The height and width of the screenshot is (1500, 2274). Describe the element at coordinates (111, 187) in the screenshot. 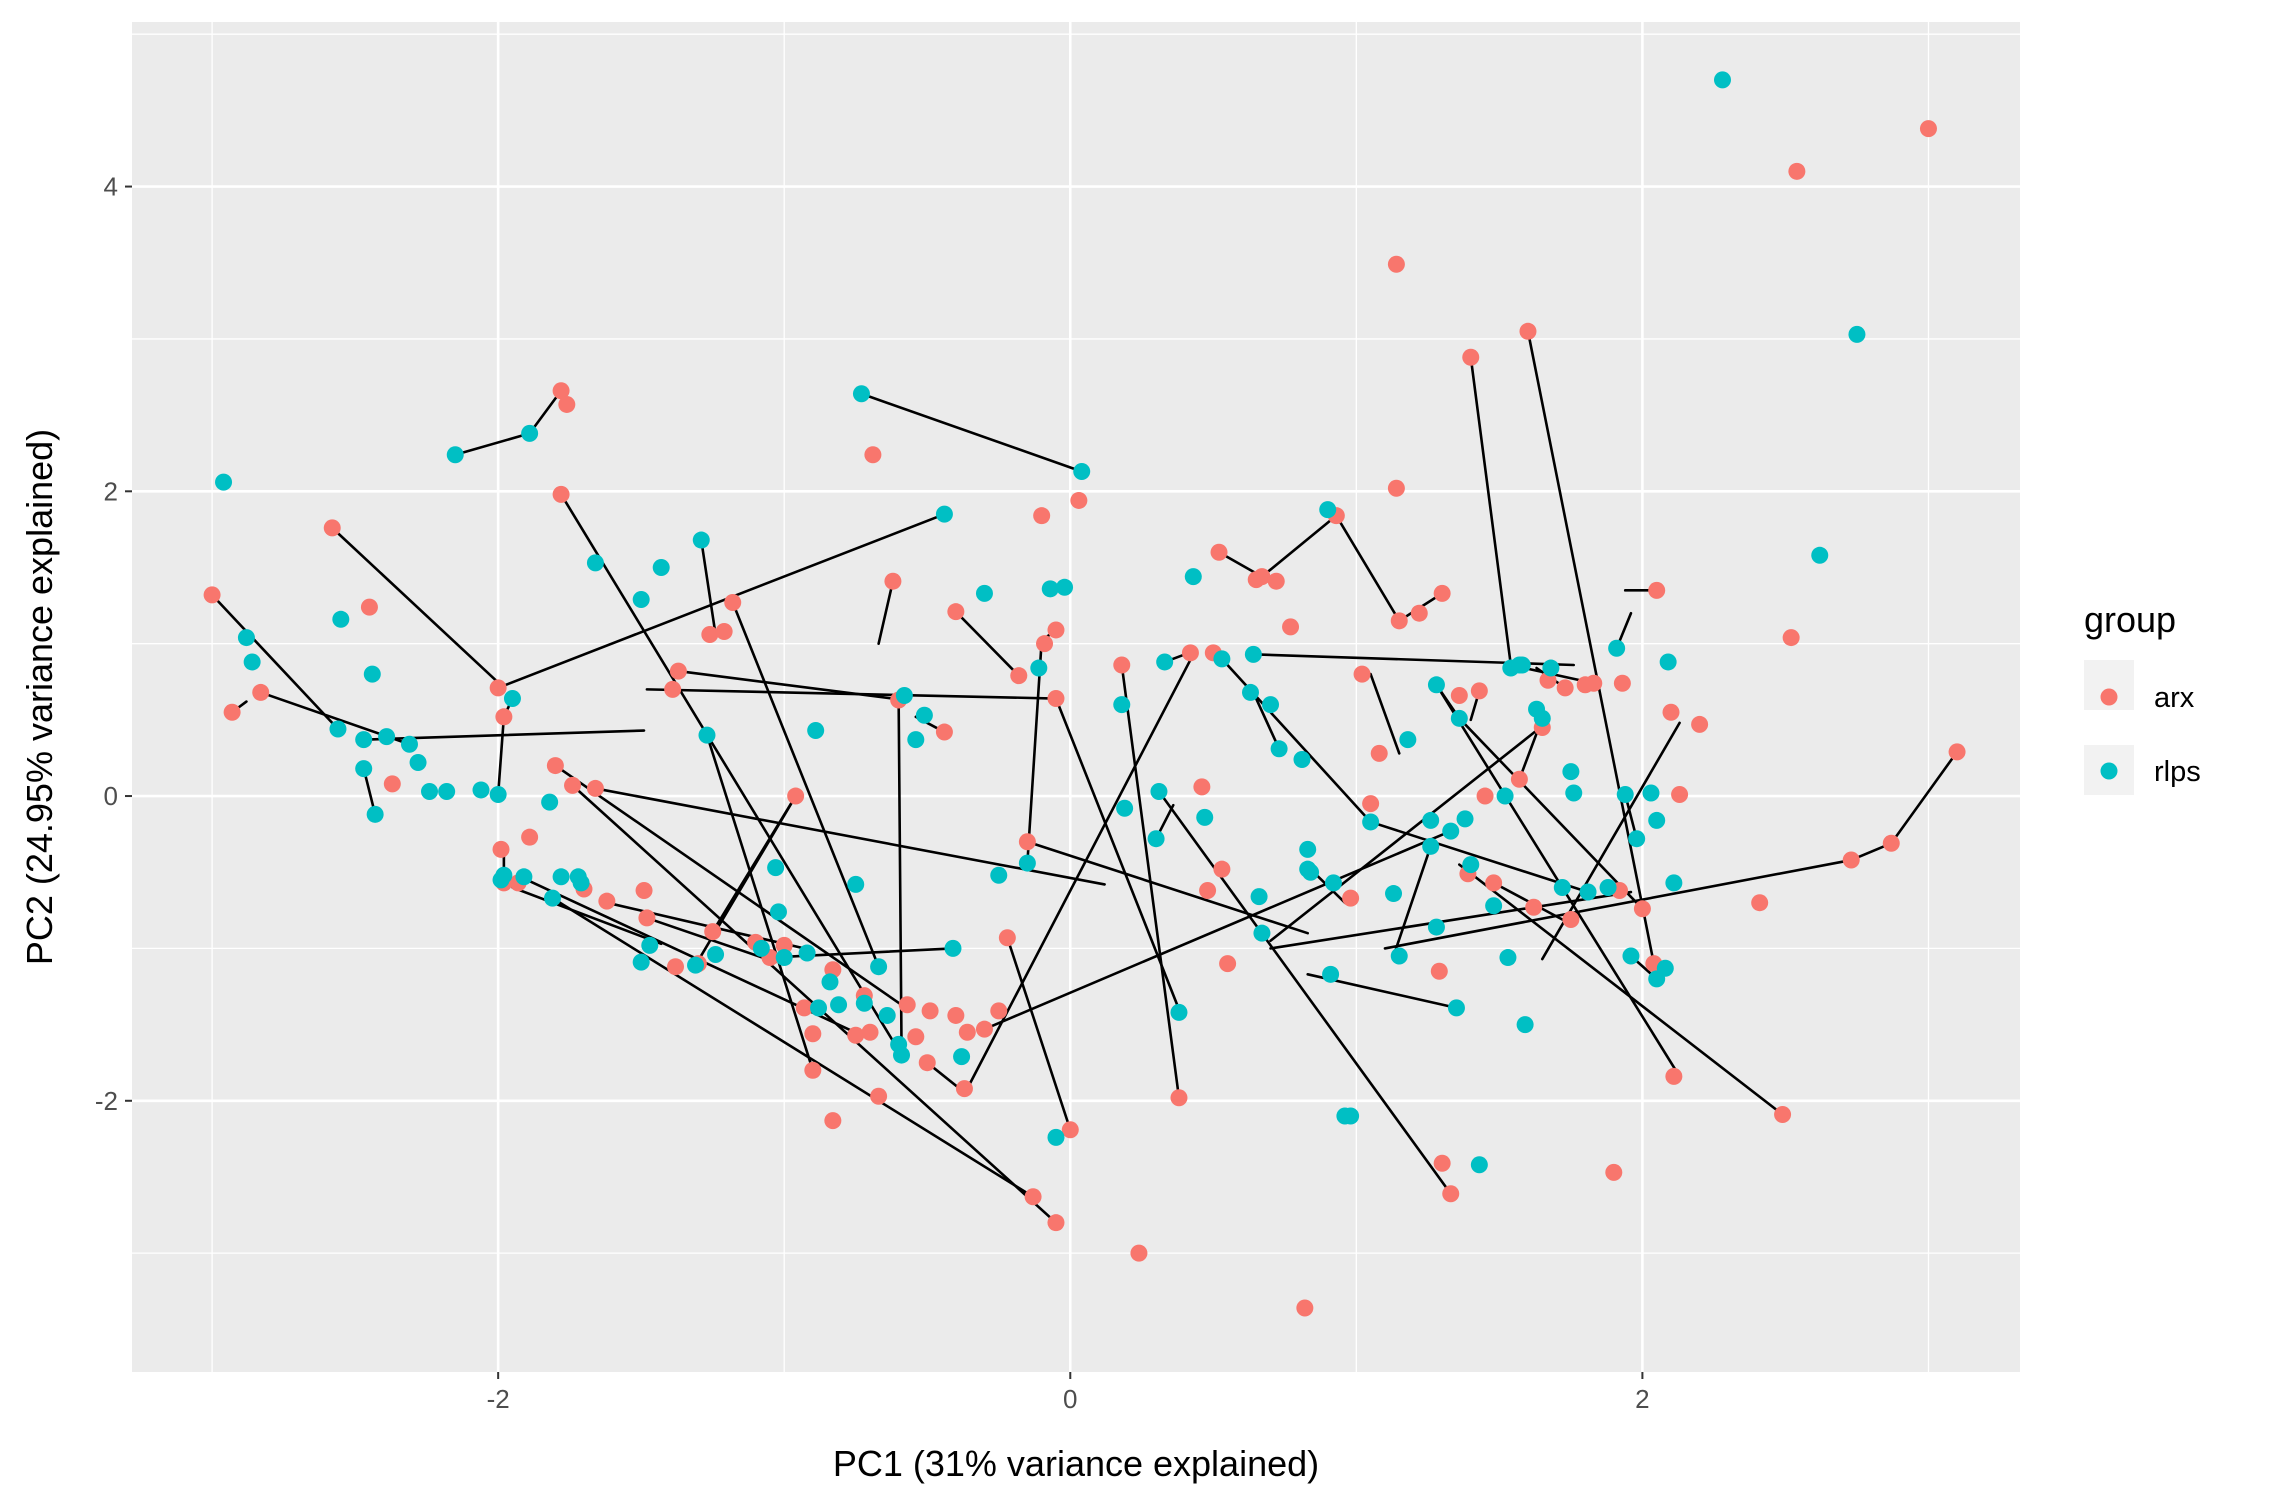

I see `y-tick-label: 4` at that location.